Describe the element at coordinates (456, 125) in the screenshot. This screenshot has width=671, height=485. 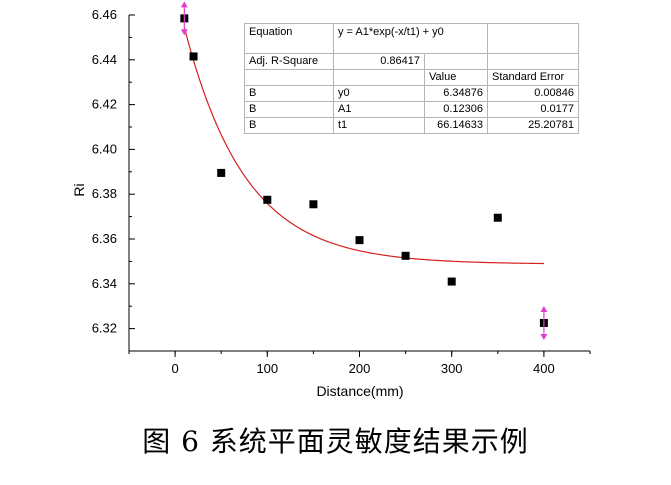
I see `param-value: 66.14633` at that location.